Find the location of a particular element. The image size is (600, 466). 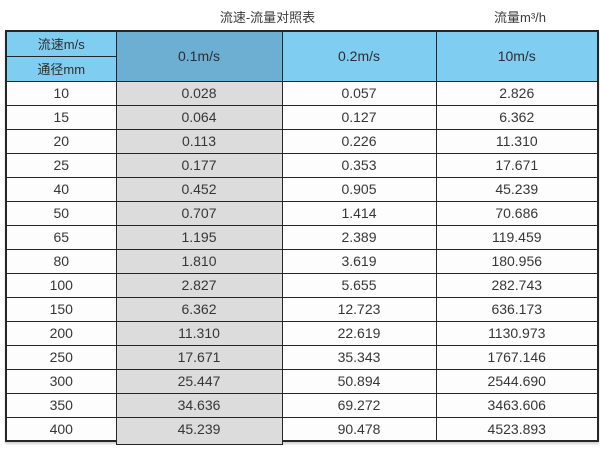

flow-value-cell: 282.743 is located at coordinates (517, 285).